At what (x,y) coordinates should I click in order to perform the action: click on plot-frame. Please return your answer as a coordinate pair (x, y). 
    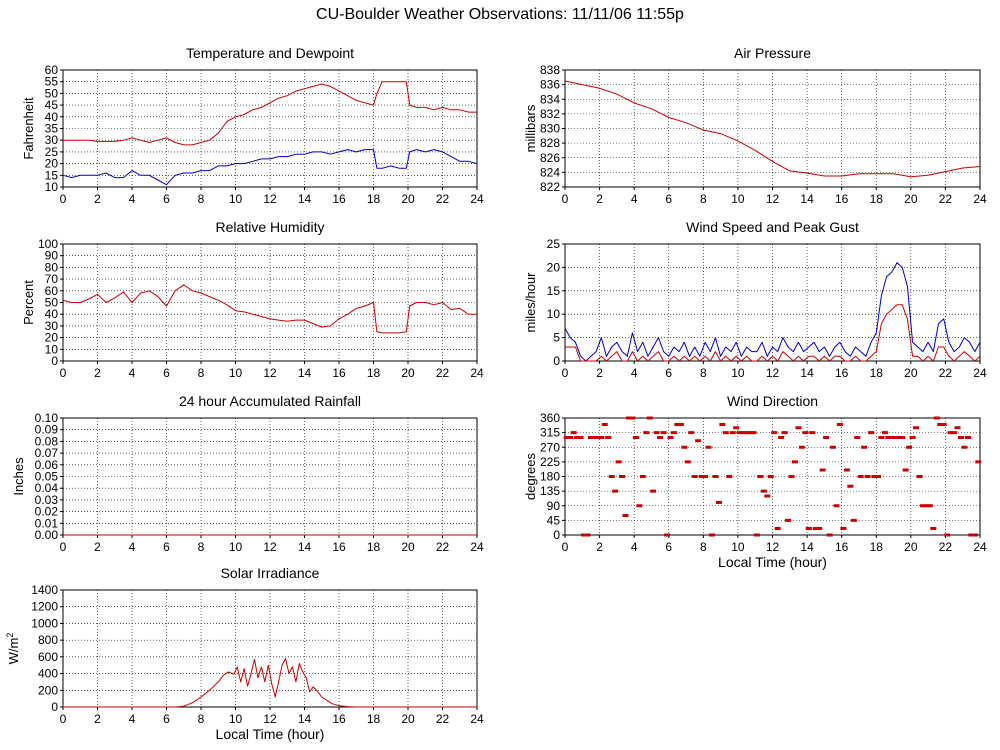
    Looking at the image, I should click on (270, 648).